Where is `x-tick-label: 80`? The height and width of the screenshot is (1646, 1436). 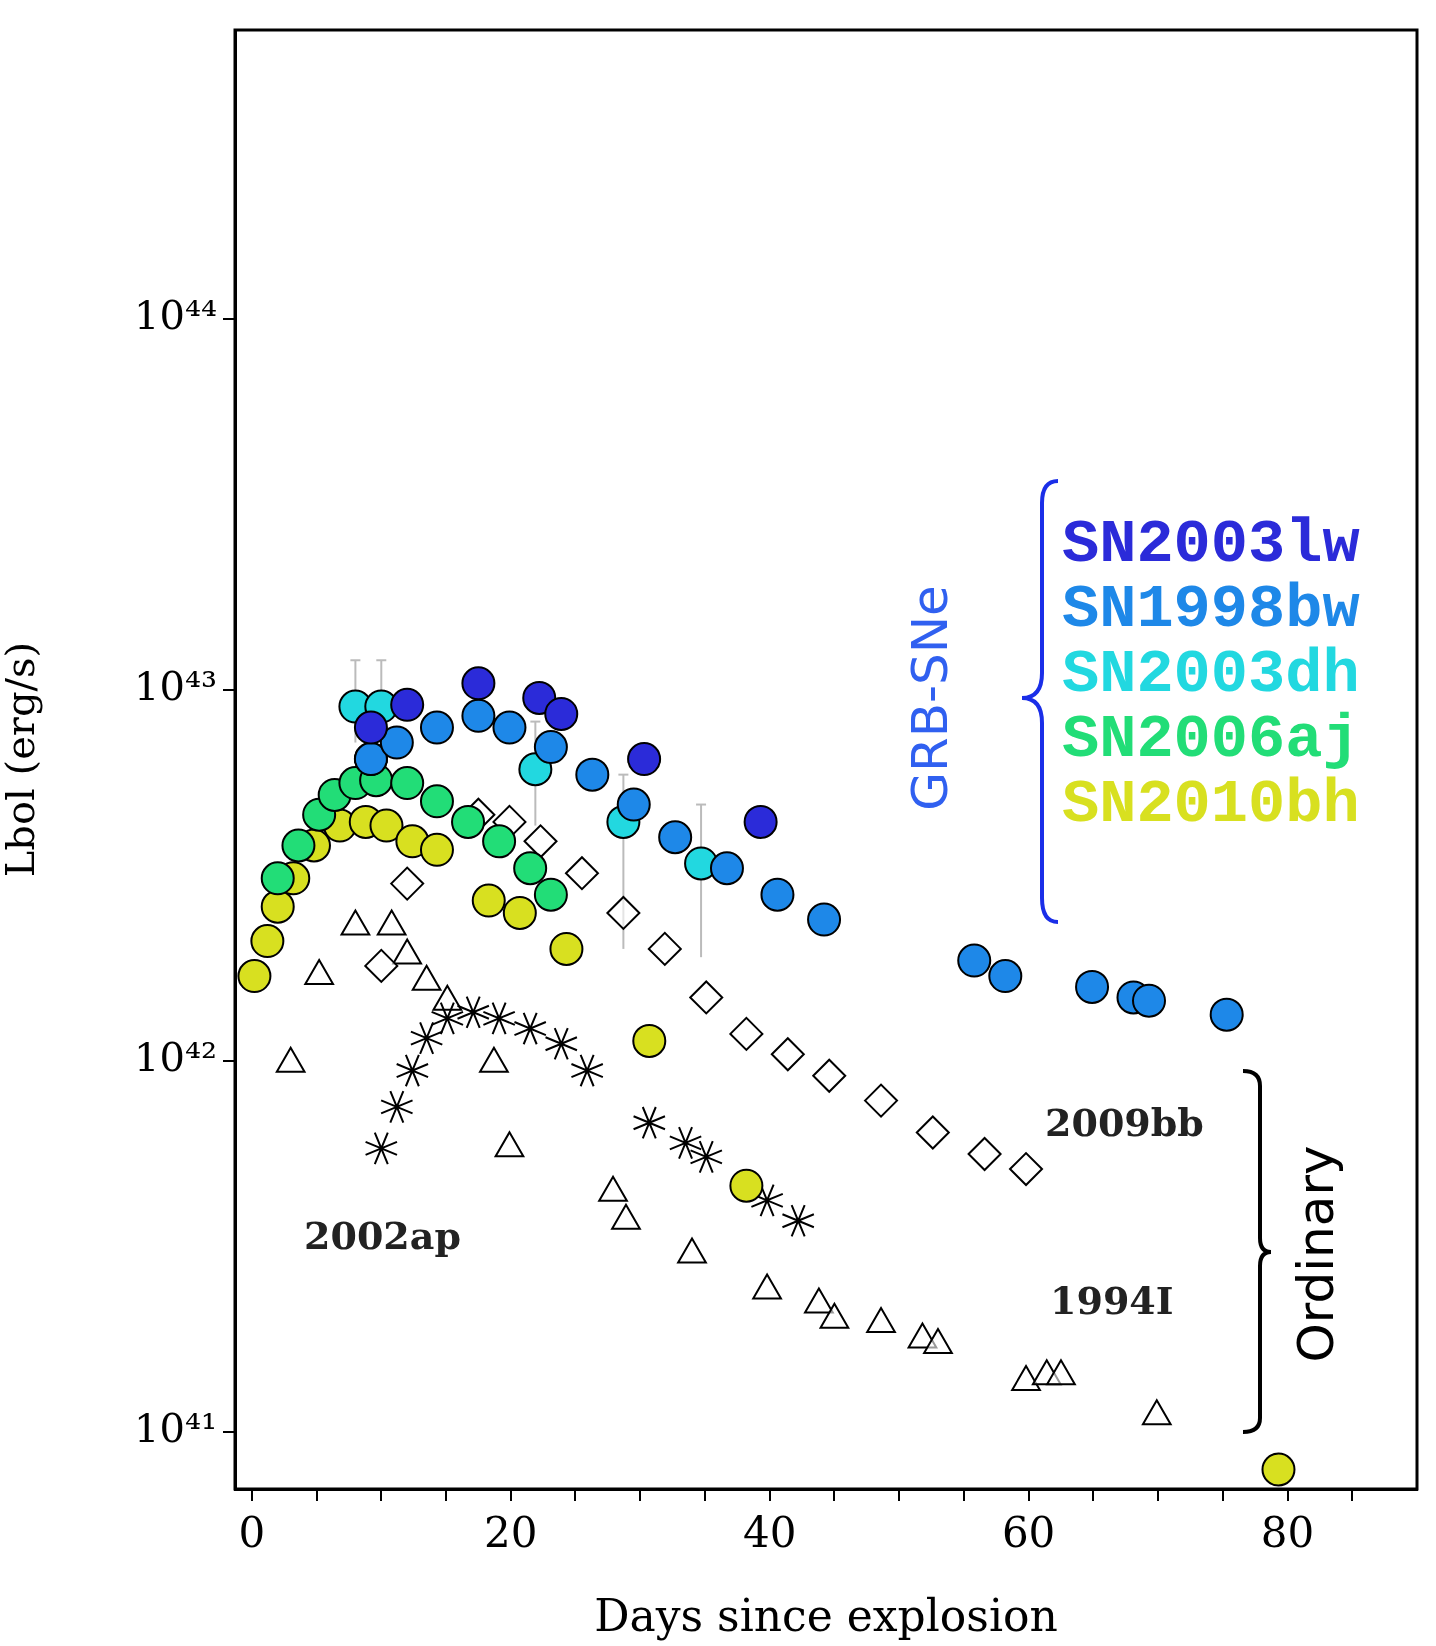
x-tick-label: 80 is located at coordinates (1287, 1533).